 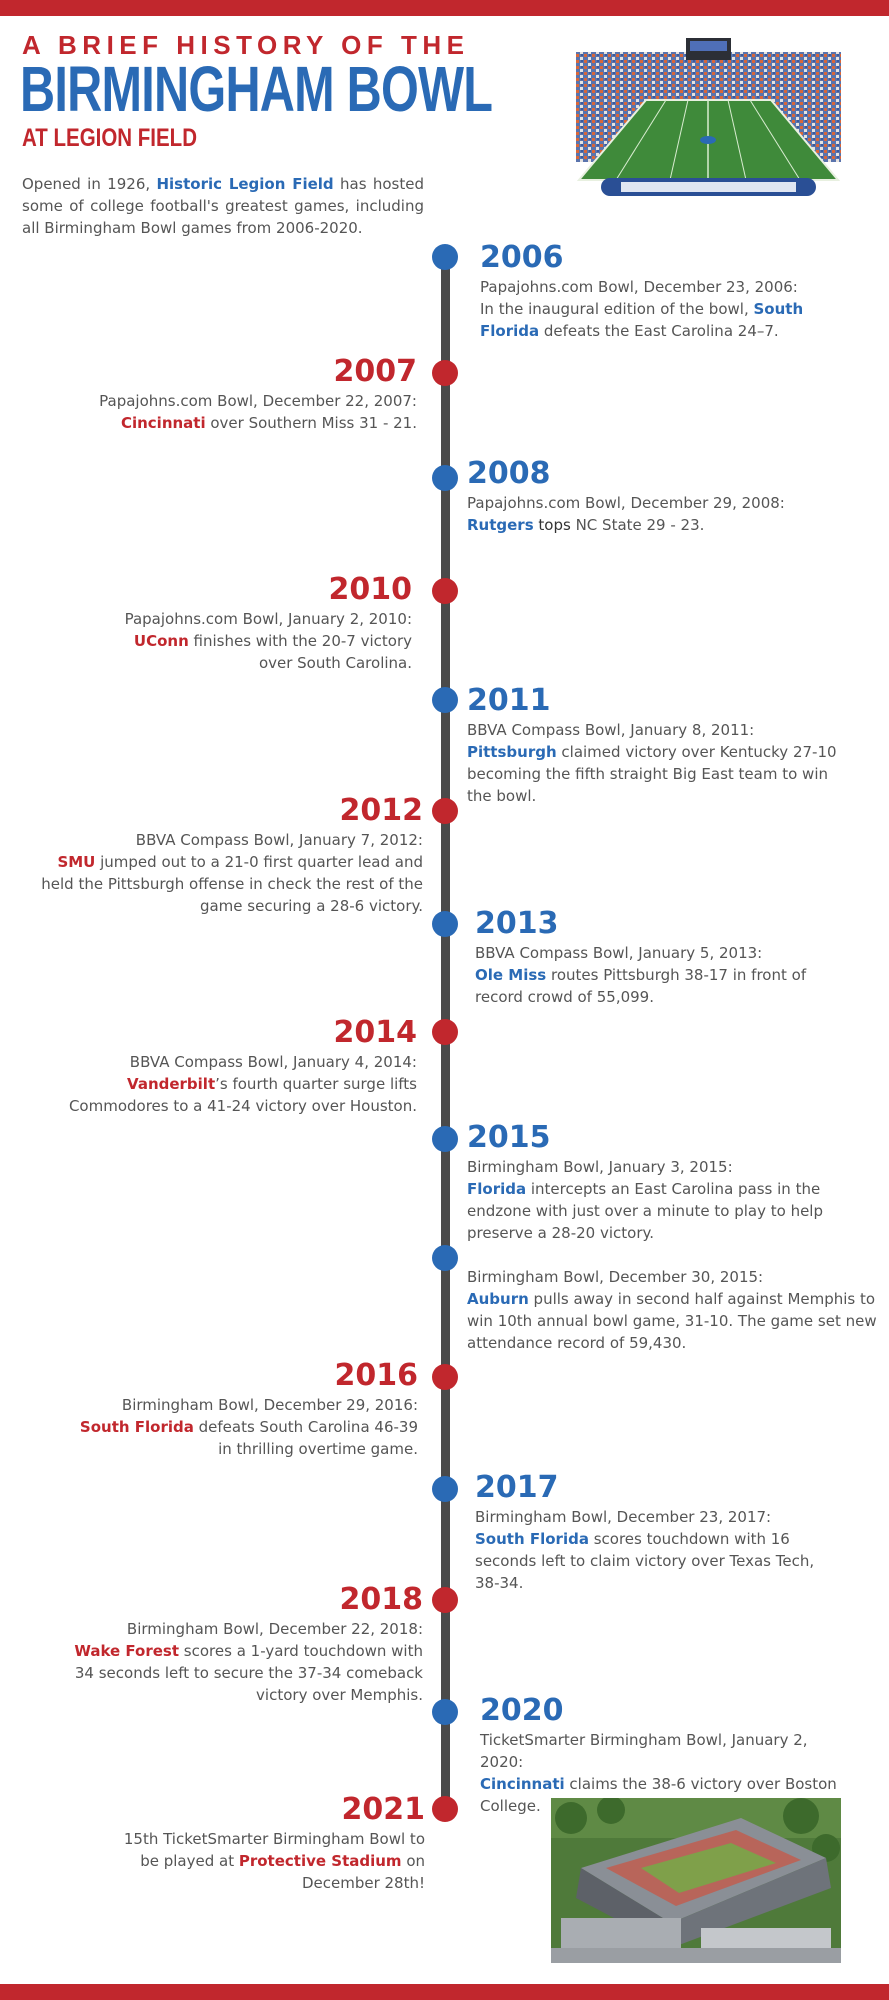 What do you see at coordinates (517, 923) in the screenshot?
I see `entry-year: 2013` at bounding box center [517, 923].